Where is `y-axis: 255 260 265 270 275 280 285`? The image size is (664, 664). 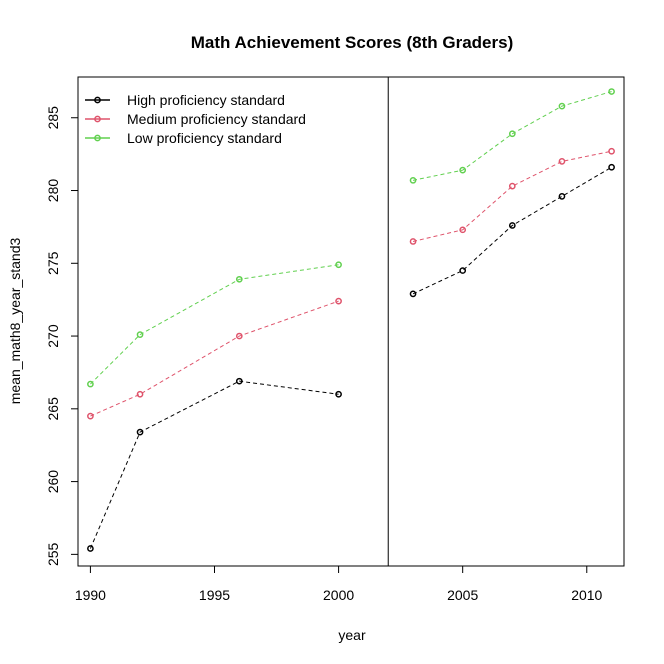
y-axis: 255 260 265 270 275 280 285 is located at coordinates (62, 336).